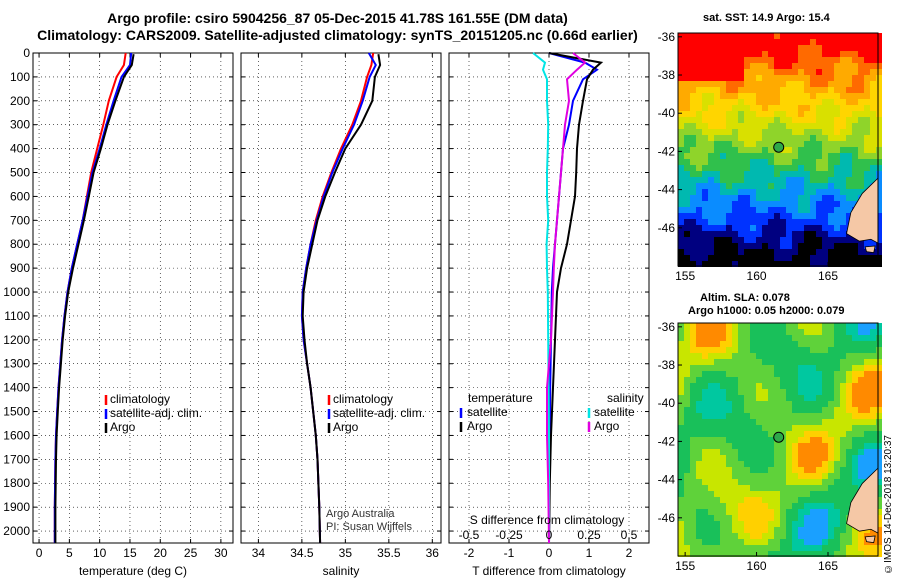 The image size is (900, 580). I want to click on x-tick-label: 15, so click(130, 553).